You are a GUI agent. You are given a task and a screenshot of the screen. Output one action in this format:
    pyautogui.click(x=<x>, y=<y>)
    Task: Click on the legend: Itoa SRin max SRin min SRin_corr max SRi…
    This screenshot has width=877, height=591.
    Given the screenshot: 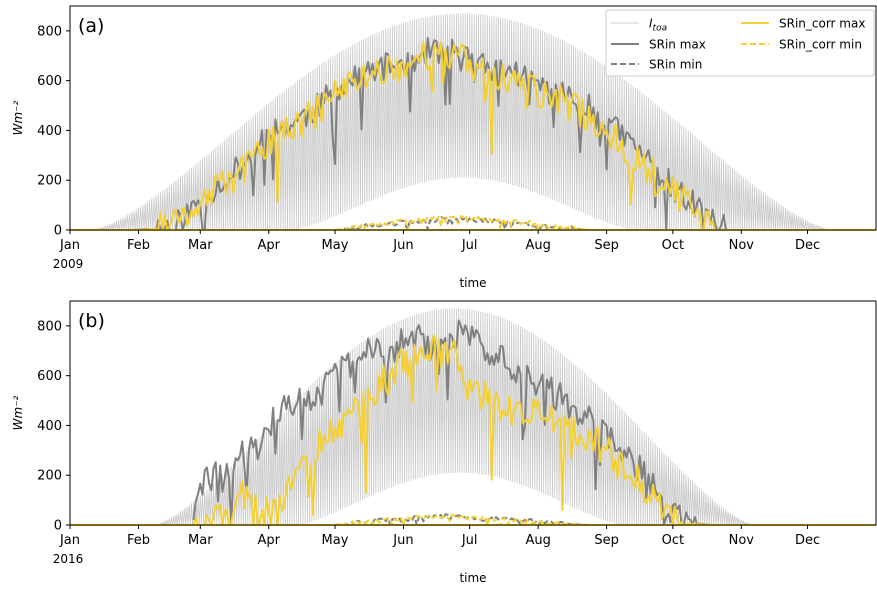 What is the action you would take?
    pyautogui.click(x=740, y=43)
    